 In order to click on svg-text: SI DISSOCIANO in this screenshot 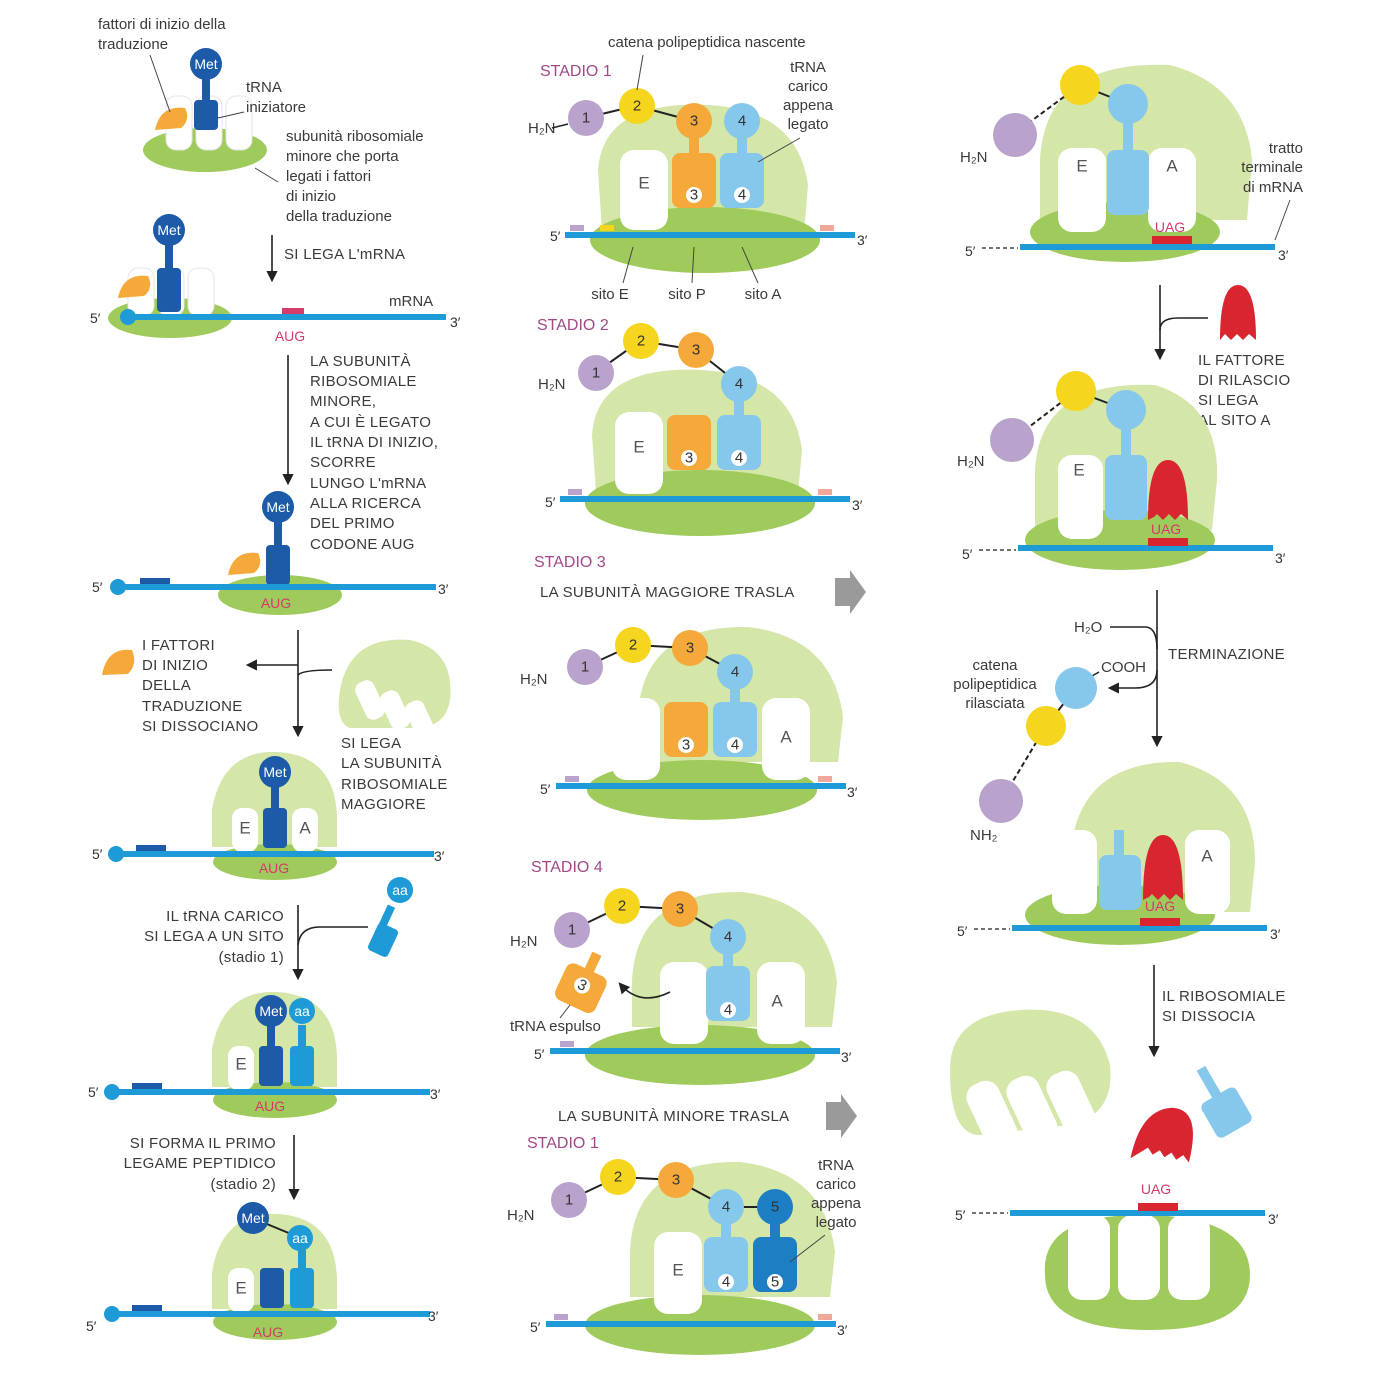, I will do `click(200, 726)`.